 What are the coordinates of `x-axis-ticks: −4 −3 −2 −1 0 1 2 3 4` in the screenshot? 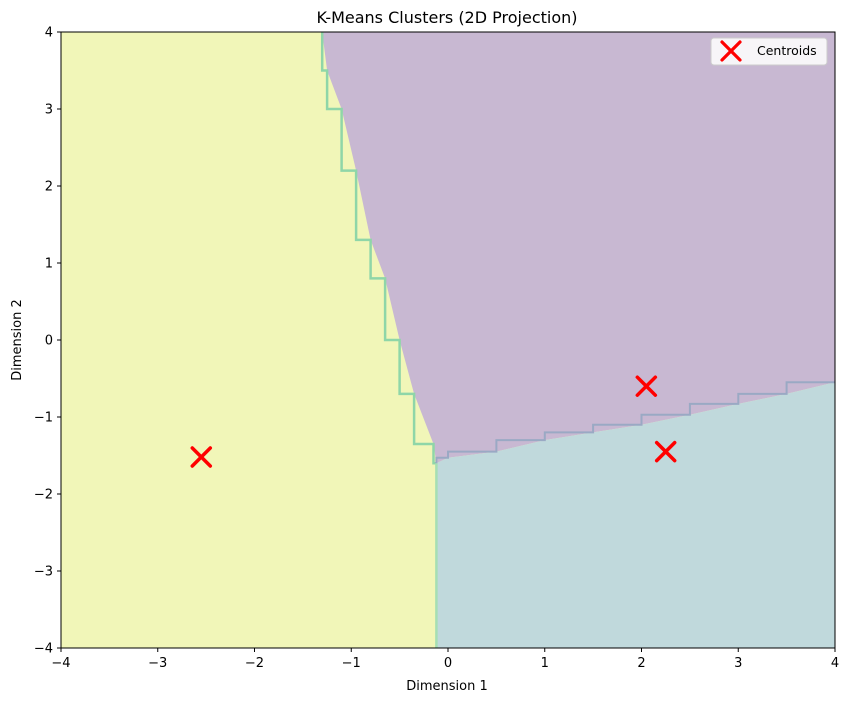 It's located at (445, 659).